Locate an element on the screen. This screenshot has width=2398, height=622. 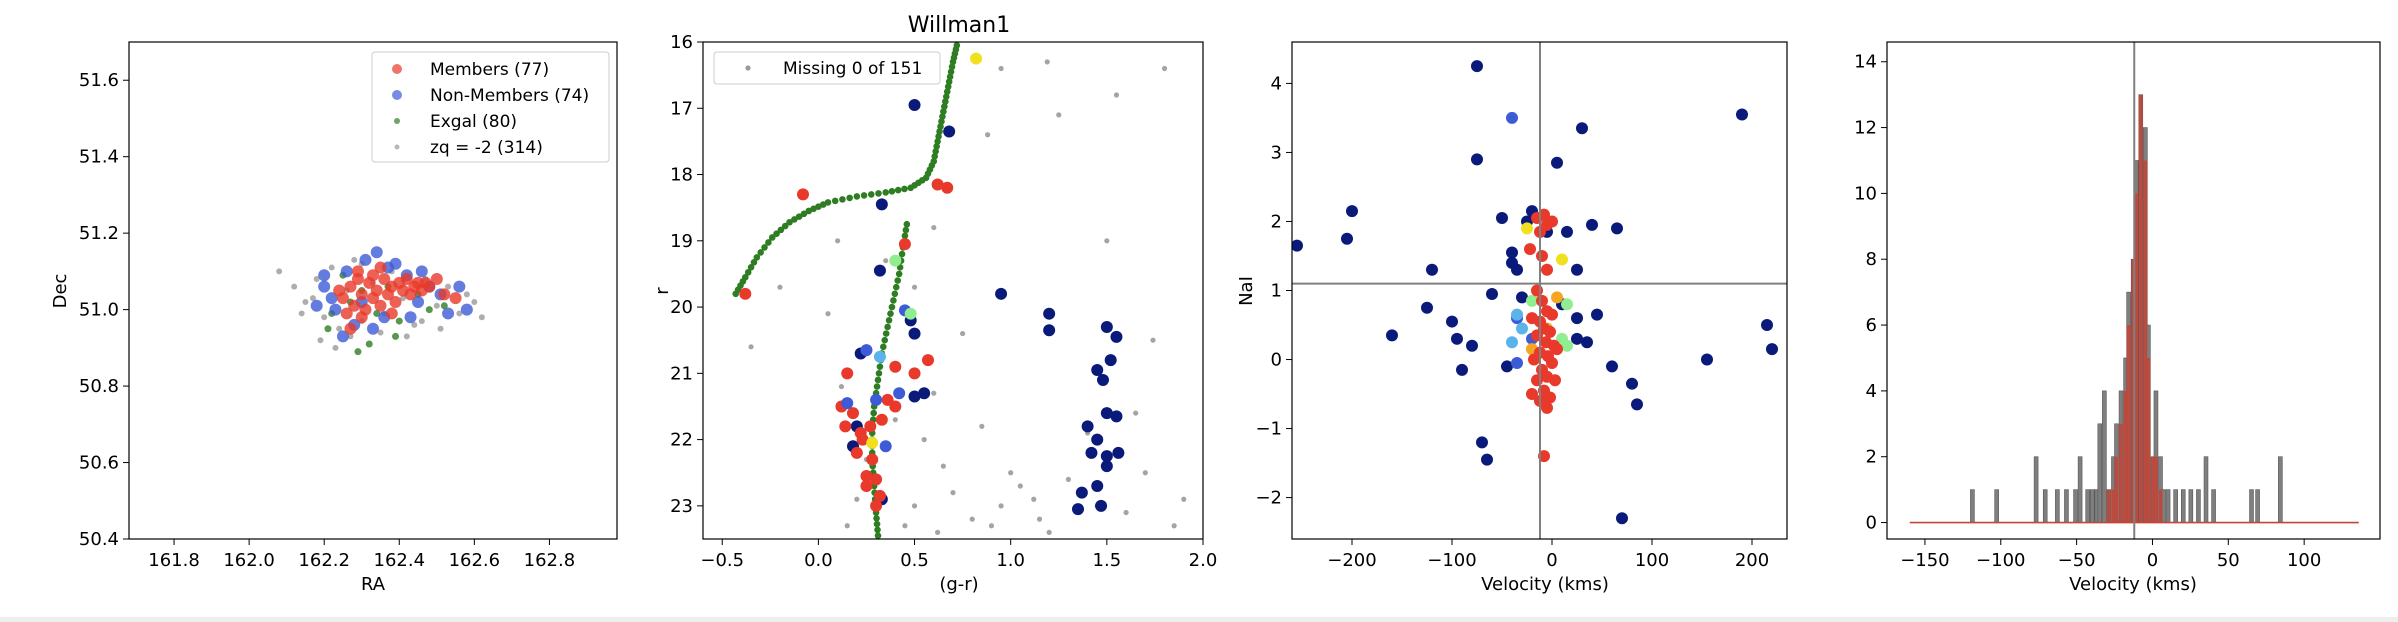
panel-3-xlabel: Velocity (kms) is located at coordinates (1545, 584).